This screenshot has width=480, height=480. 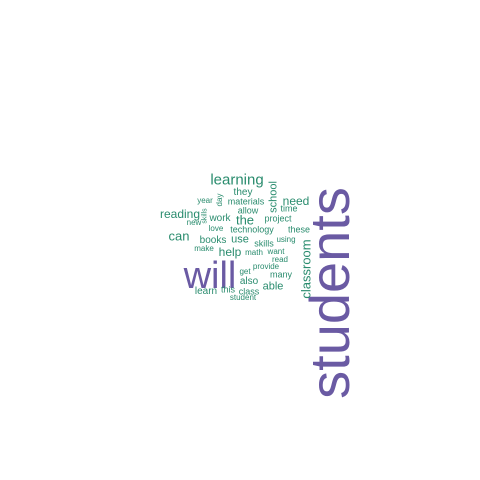 What do you see at coordinates (213, 240) in the screenshot?
I see `word-books: books` at bounding box center [213, 240].